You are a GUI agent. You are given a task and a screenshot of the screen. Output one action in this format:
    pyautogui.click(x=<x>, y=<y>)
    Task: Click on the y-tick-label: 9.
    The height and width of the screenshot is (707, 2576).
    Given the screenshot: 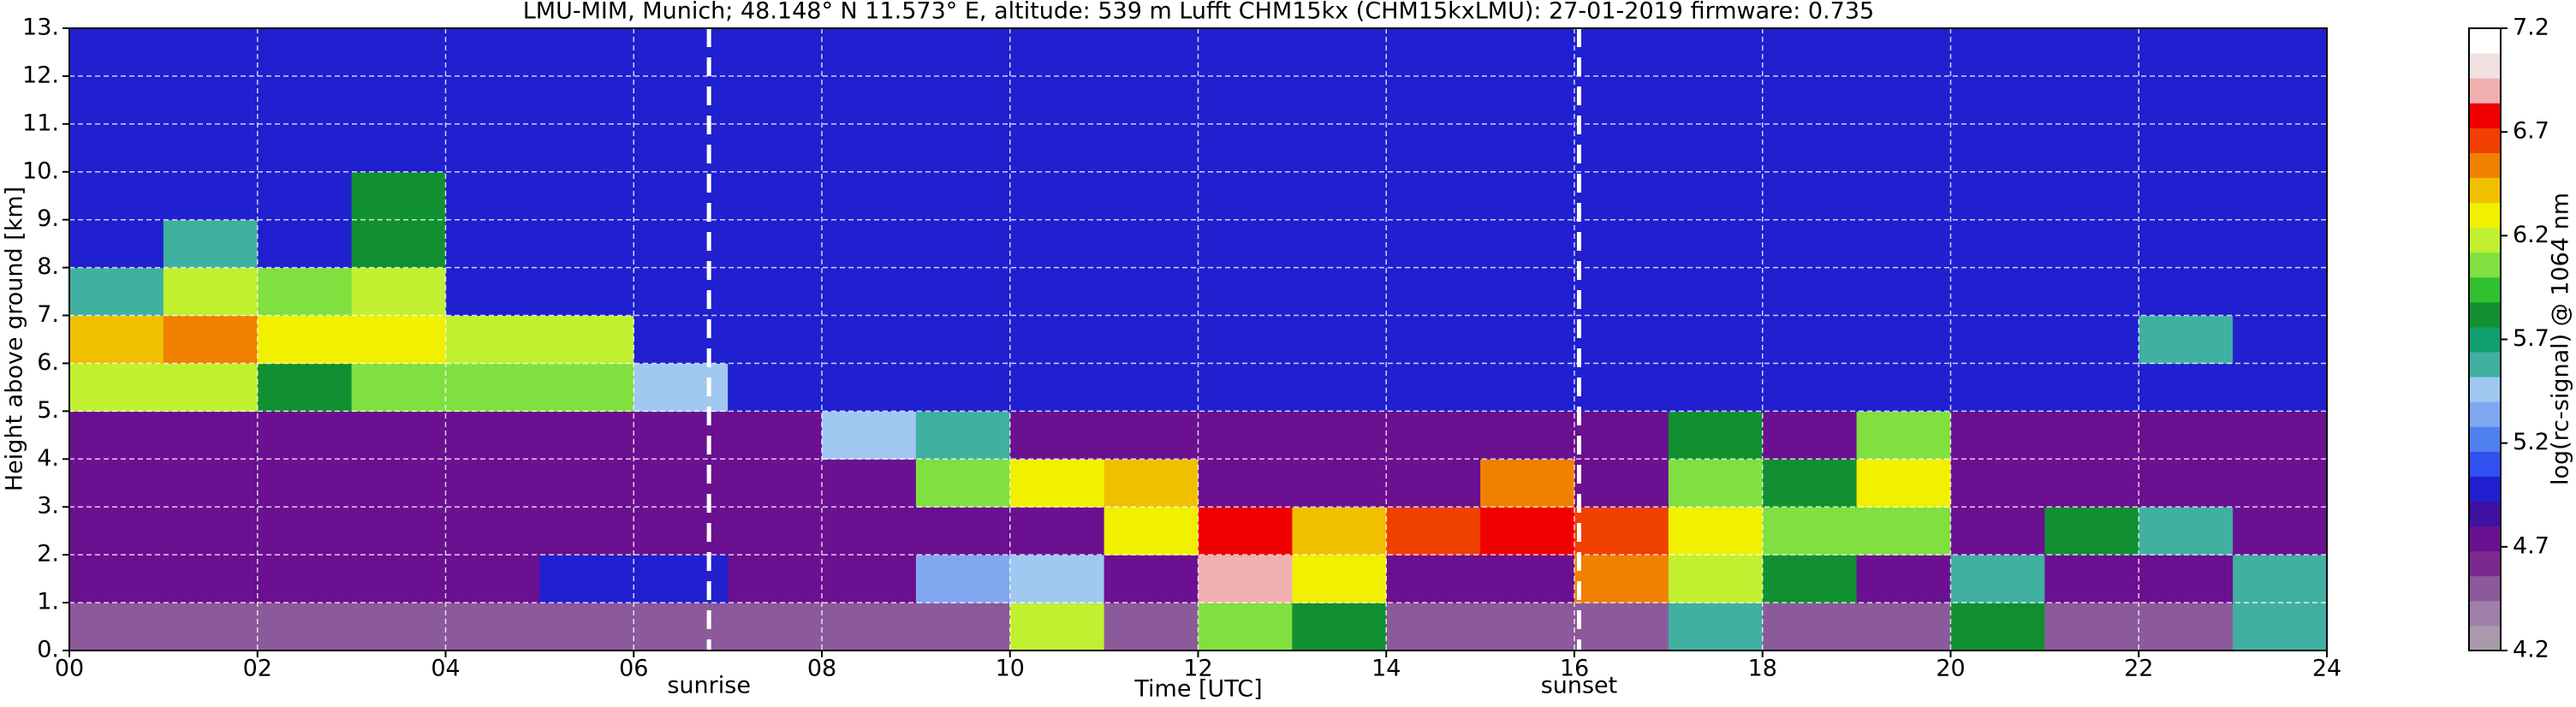 What is the action you would take?
    pyautogui.click(x=48, y=218)
    